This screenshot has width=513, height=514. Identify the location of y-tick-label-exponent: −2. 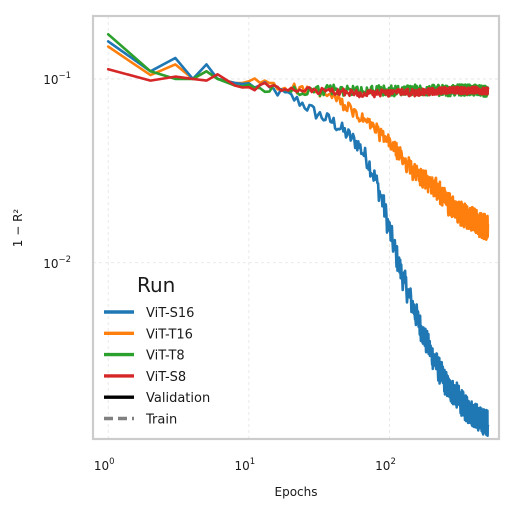
(64, 260).